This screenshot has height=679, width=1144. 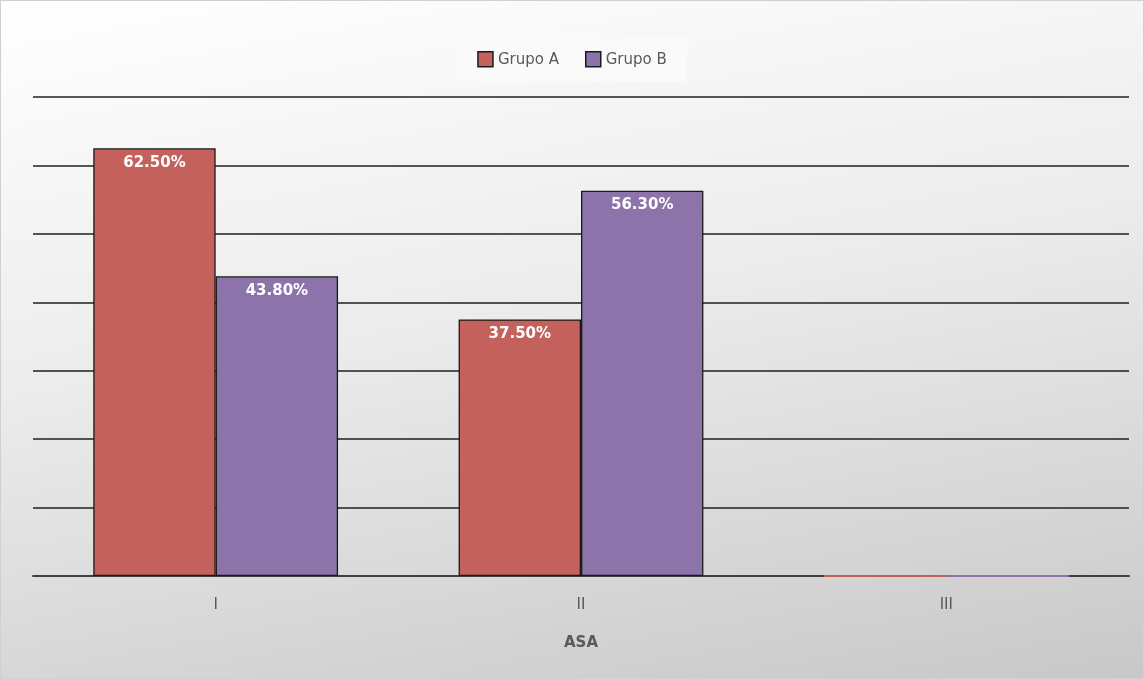 What do you see at coordinates (520, 332) in the screenshot?
I see `data-label: 37.50%` at bounding box center [520, 332].